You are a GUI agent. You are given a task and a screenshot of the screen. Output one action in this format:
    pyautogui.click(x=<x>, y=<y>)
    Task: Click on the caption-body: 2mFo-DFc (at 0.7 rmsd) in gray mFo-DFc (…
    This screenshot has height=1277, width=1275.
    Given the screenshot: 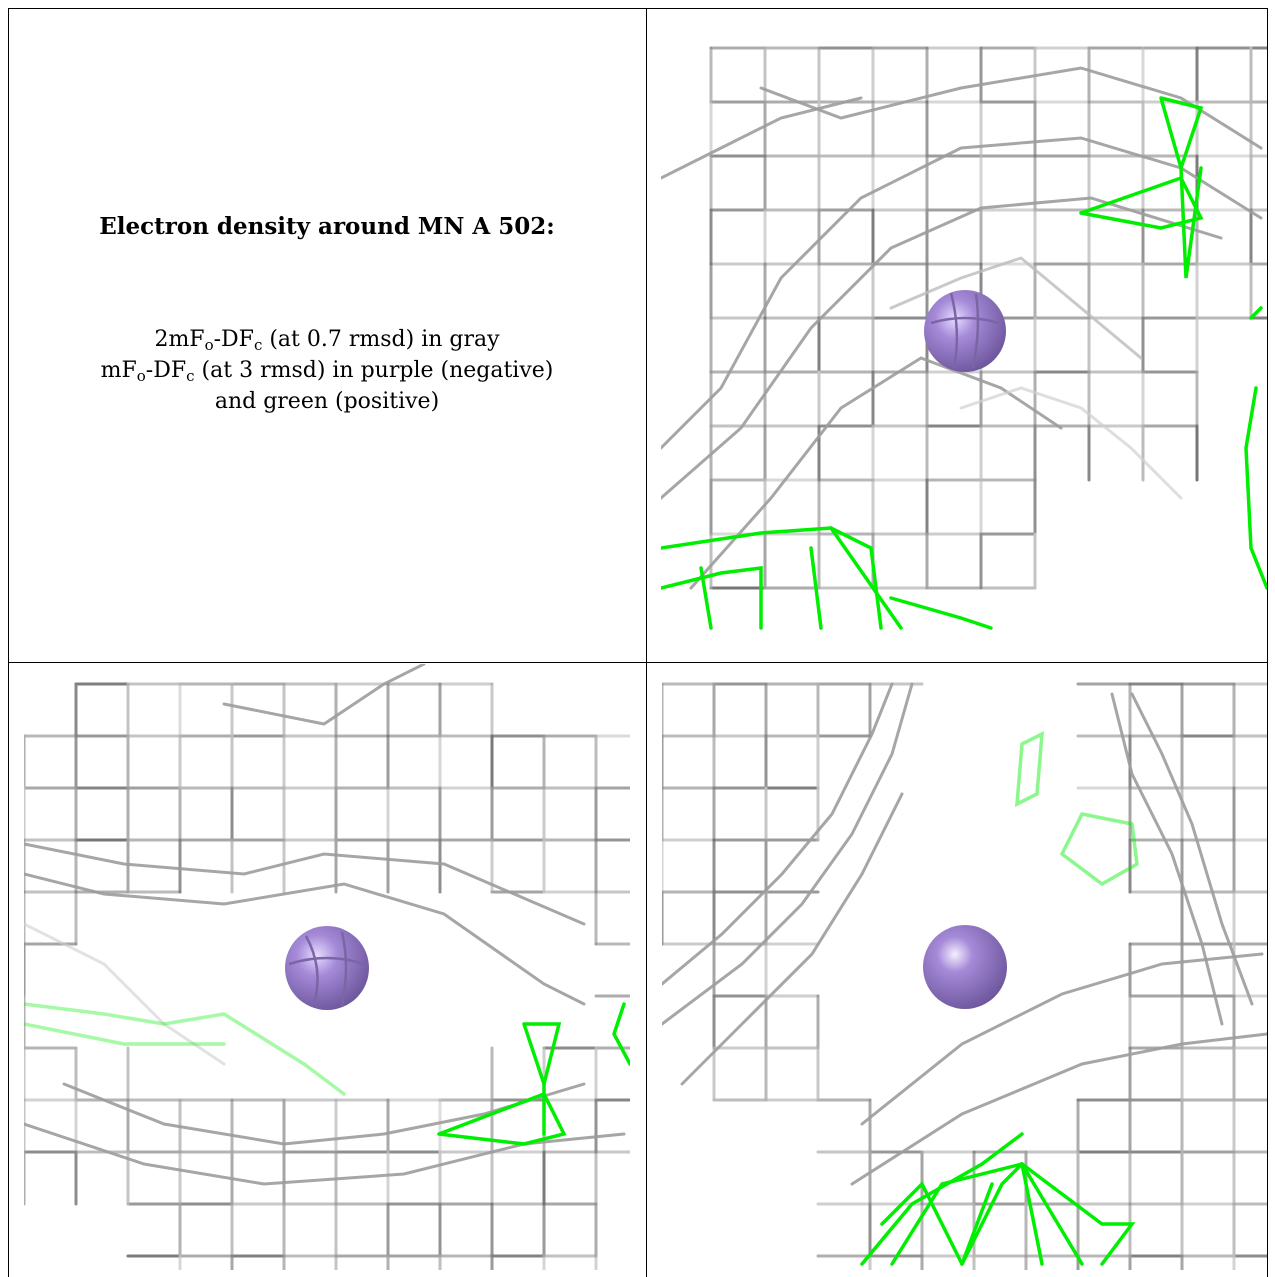 What is the action you would take?
    pyautogui.click(x=327, y=370)
    